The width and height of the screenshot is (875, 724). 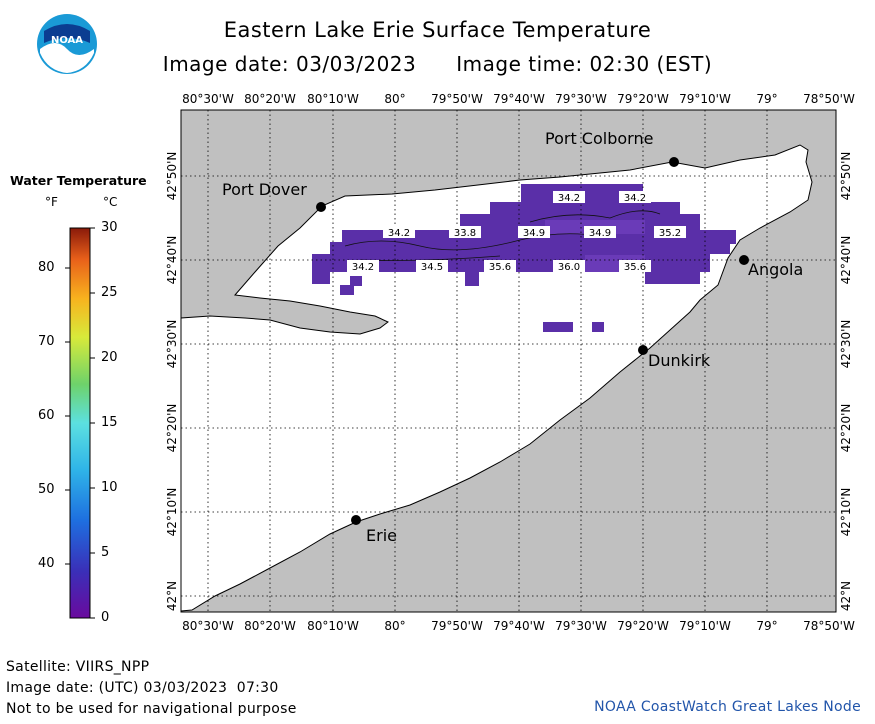 I want to click on legend-unit-c: °C, so click(x=110, y=202).